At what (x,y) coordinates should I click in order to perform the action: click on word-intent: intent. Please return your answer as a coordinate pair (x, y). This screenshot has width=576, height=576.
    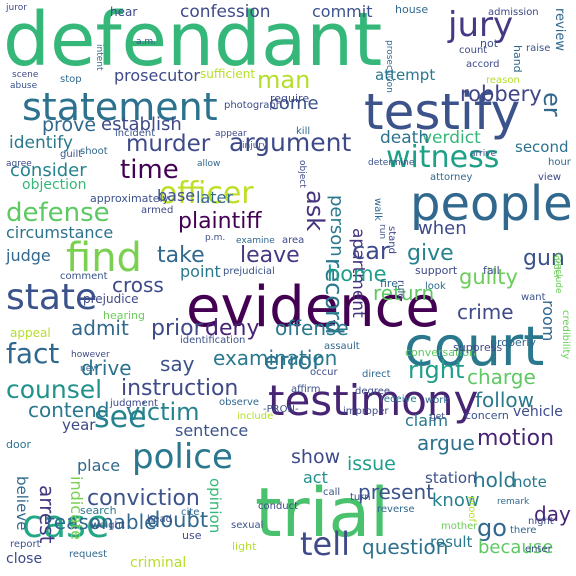
    Looking at the image, I should click on (99, 57).